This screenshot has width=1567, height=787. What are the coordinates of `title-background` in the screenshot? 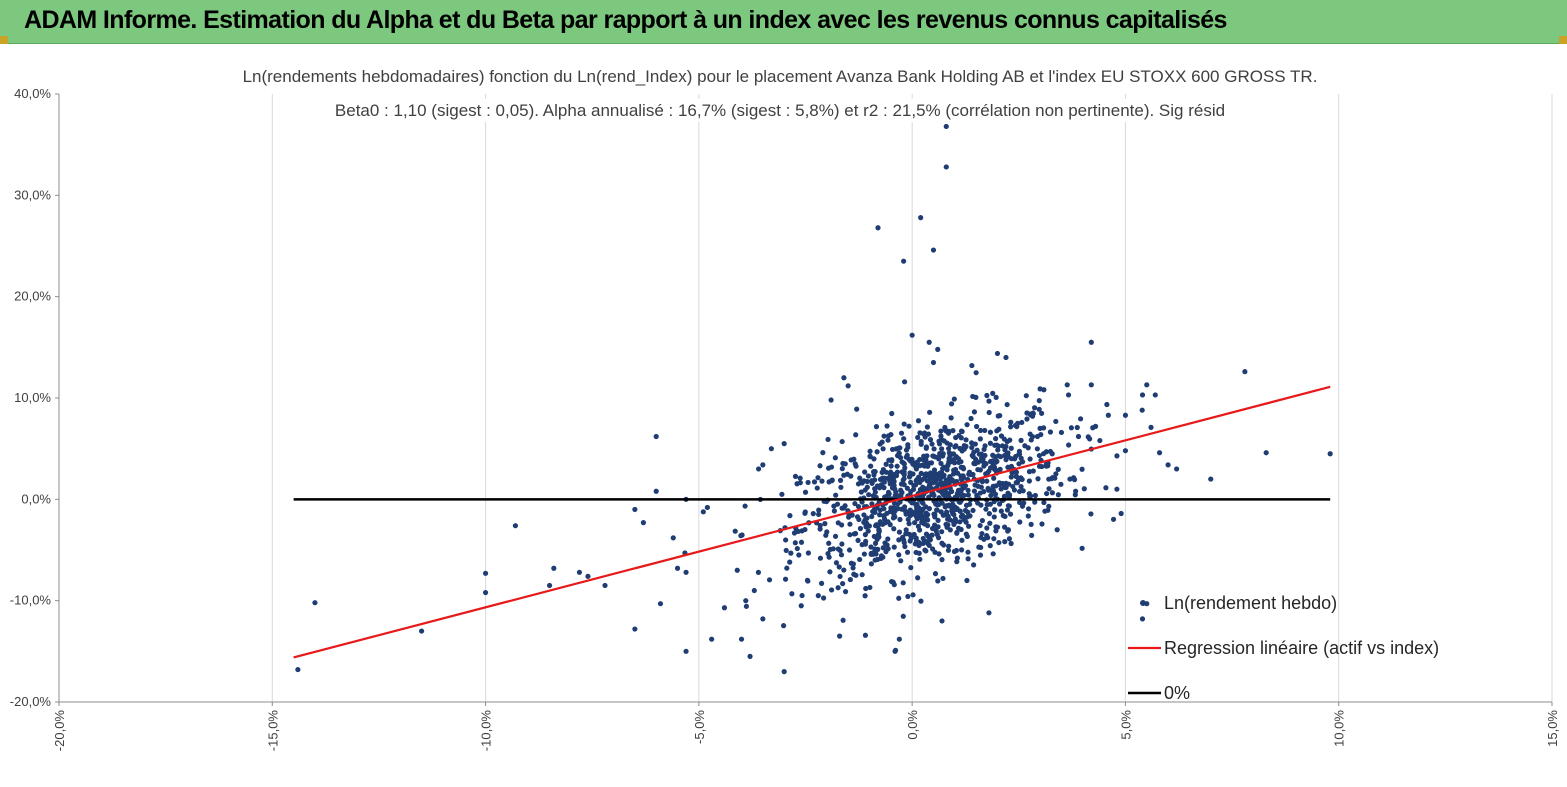 It's located at (780, 76).